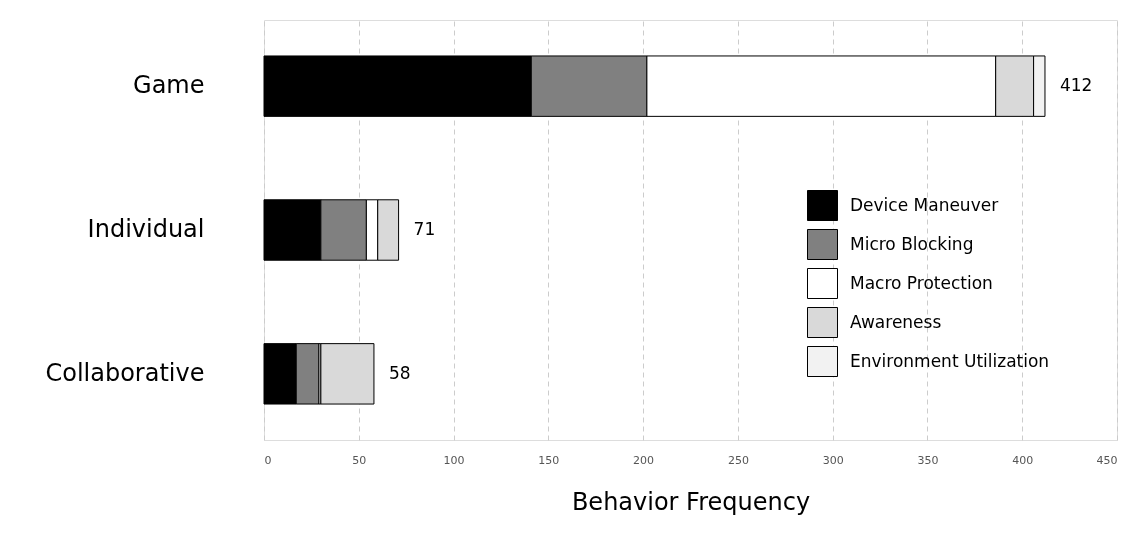 This screenshot has height=548, width=1142. Describe the element at coordinates (833, 460) in the screenshot. I see `x-tick-label: 300` at that location.